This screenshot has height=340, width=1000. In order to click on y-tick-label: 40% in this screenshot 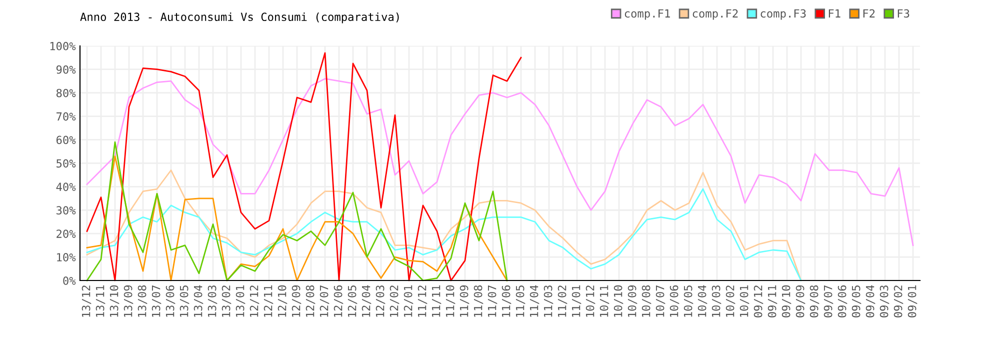, I will do `click(66, 187)`.